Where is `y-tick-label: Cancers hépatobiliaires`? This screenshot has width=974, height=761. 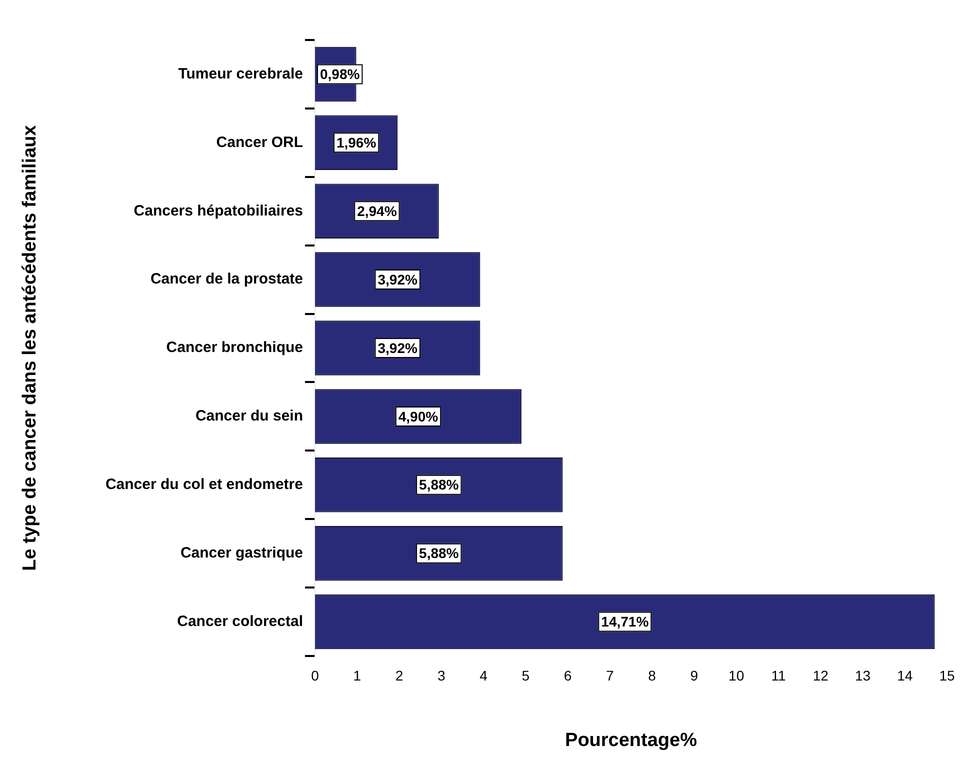 y-tick-label: Cancers hépatobiliaires is located at coordinates (218, 211).